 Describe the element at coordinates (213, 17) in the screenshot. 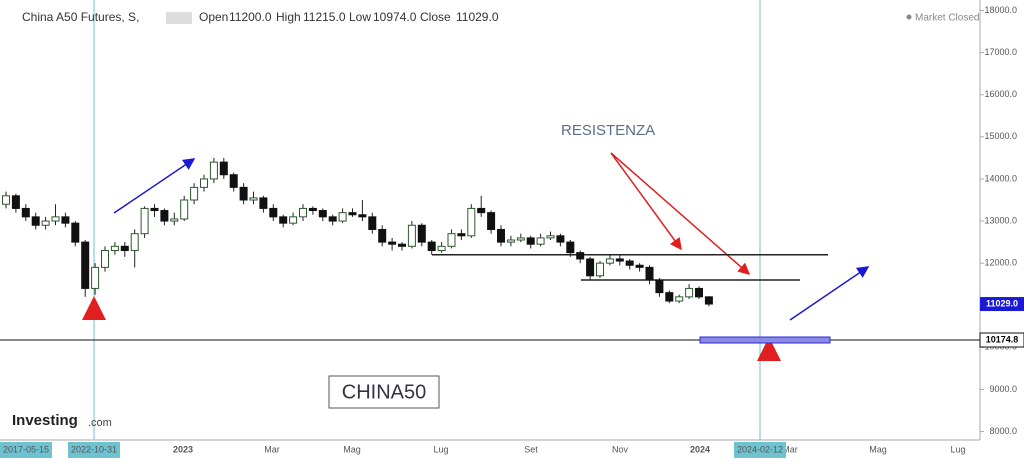

I see `open-label: Open` at that location.